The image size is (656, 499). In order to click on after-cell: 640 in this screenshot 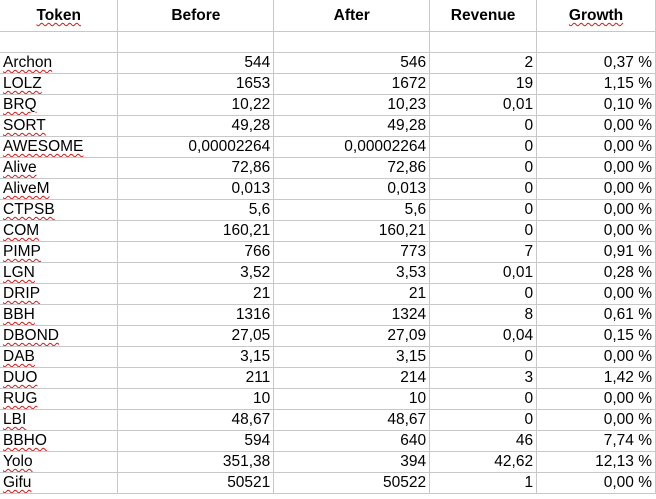, I will do `click(352, 441)`.